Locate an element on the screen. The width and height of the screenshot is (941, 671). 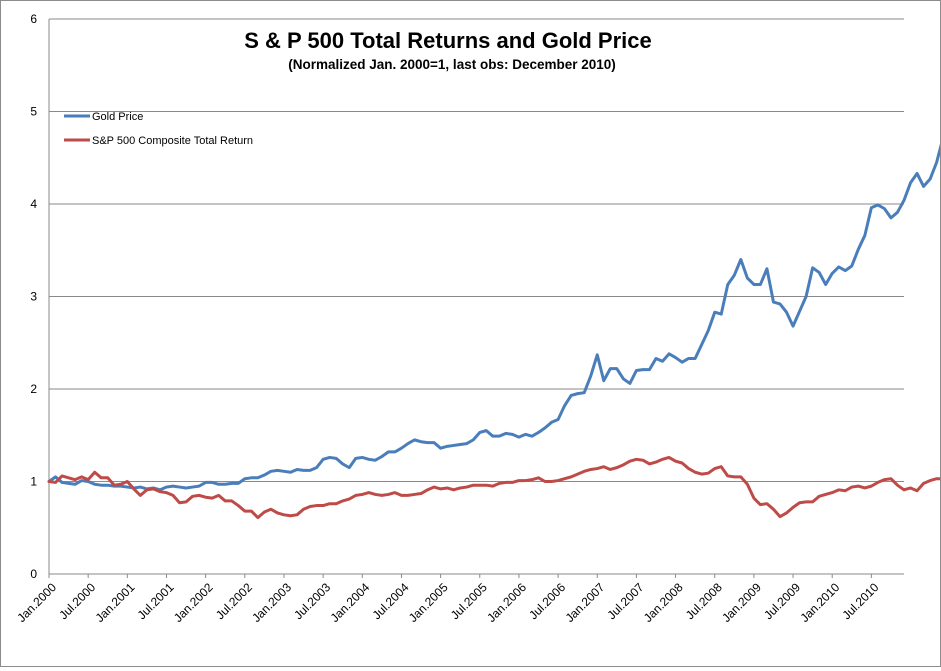
legend-label-gold-price: Gold Price is located at coordinates (117, 117).